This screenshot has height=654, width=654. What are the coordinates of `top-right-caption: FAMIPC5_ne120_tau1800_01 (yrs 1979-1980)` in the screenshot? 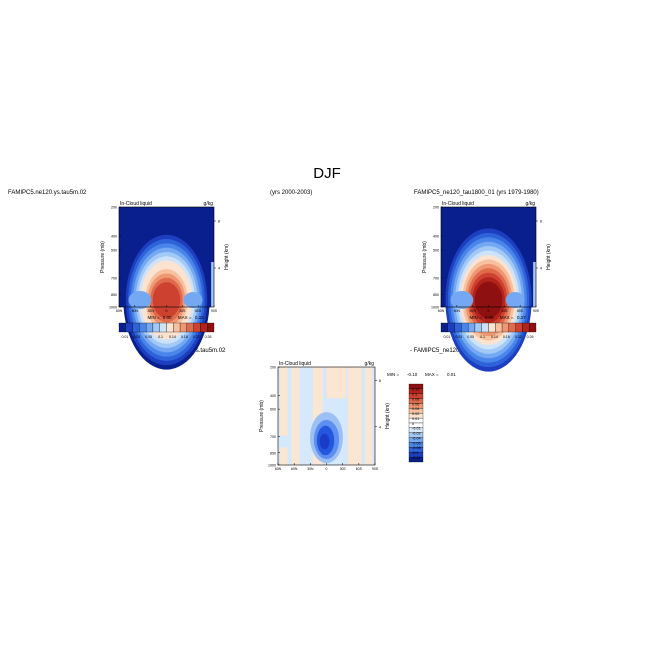 It's located at (476, 193).